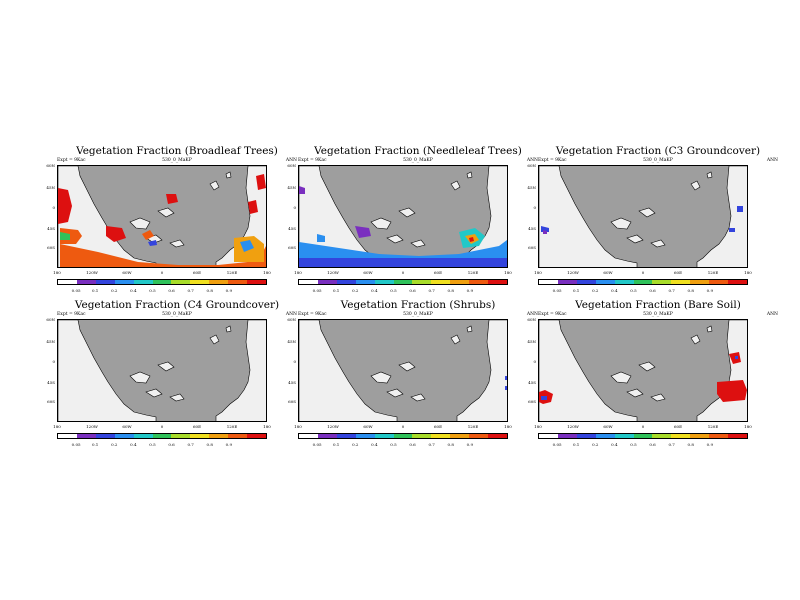 The height and width of the screenshot is (600, 800). I want to click on panel-subtitle: 530_0_MaKP, so click(658, 314).